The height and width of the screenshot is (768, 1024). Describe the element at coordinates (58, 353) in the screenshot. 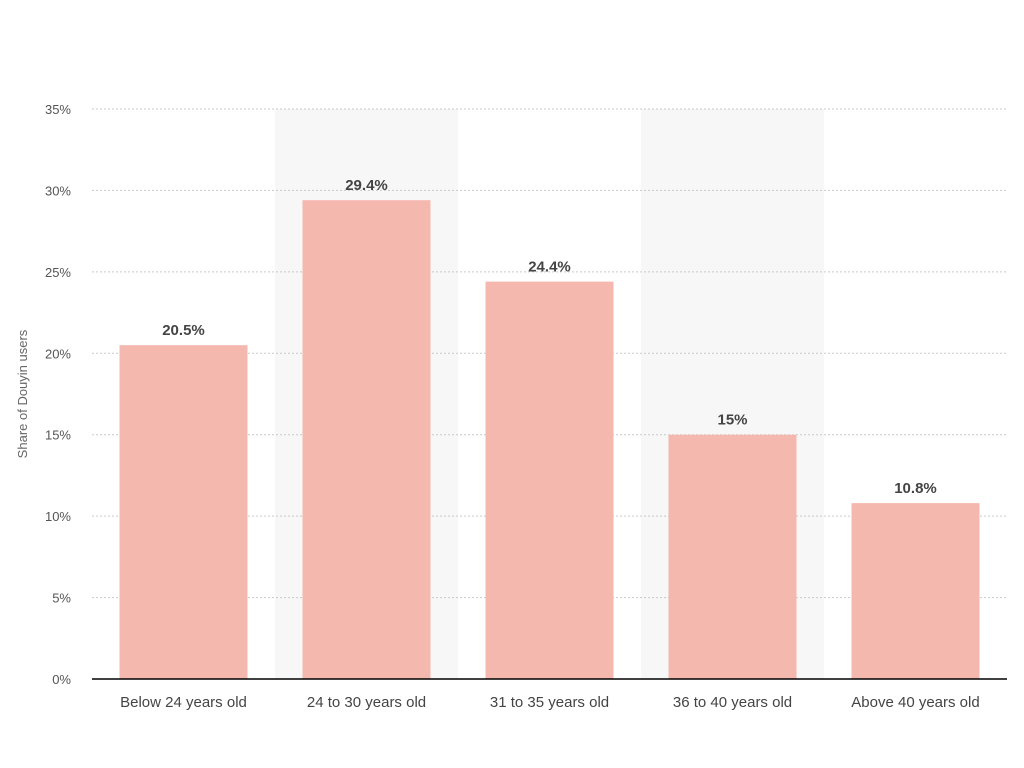

I see `y-tick-label: 20%` at that location.